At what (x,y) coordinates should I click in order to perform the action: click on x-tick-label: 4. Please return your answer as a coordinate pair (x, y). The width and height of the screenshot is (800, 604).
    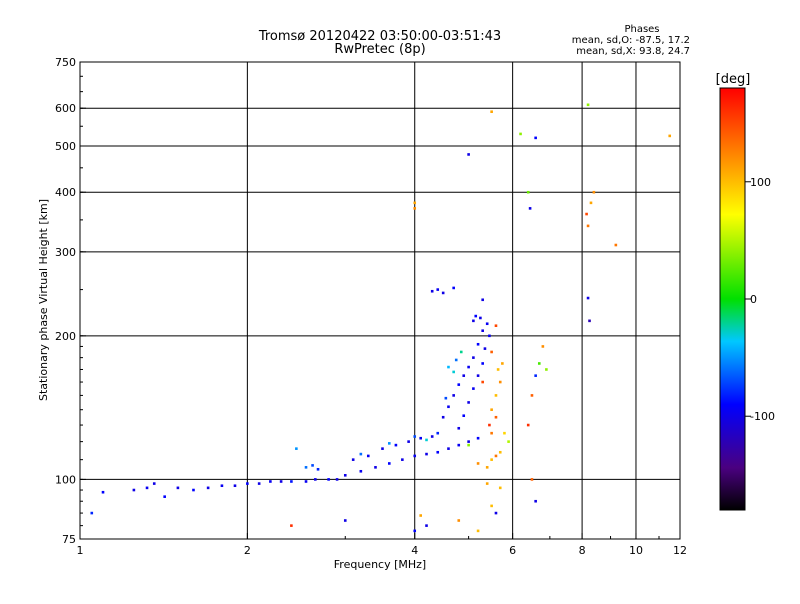
    Looking at the image, I should click on (414, 550).